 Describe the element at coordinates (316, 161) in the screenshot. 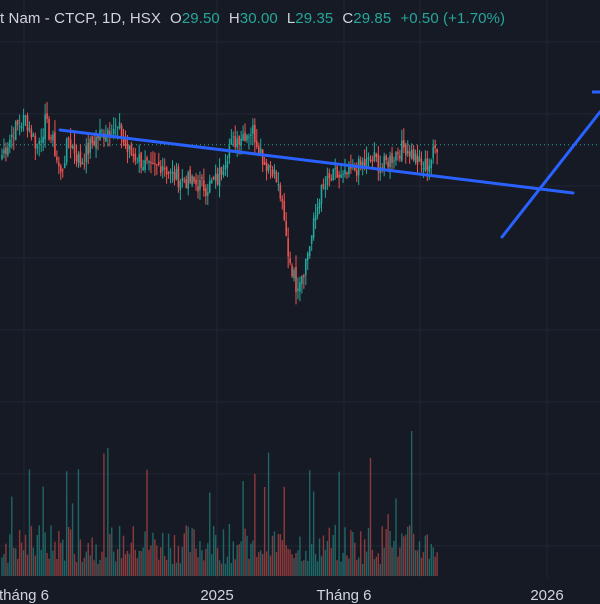

I see `resistance-trendline` at that location.